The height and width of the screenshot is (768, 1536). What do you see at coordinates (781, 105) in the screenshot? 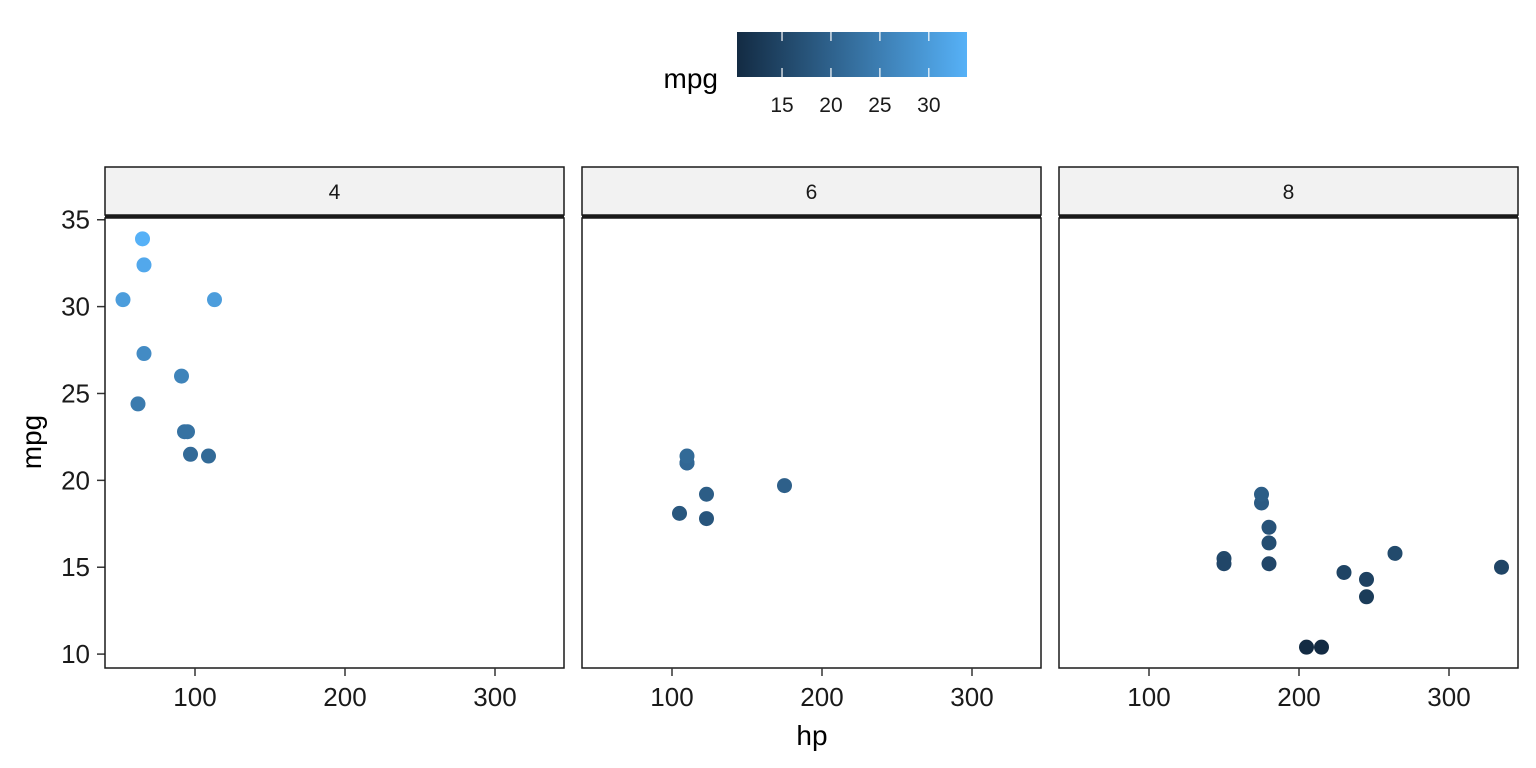
I see `legend-tick-label: 15` at bounding box center [781, 105].